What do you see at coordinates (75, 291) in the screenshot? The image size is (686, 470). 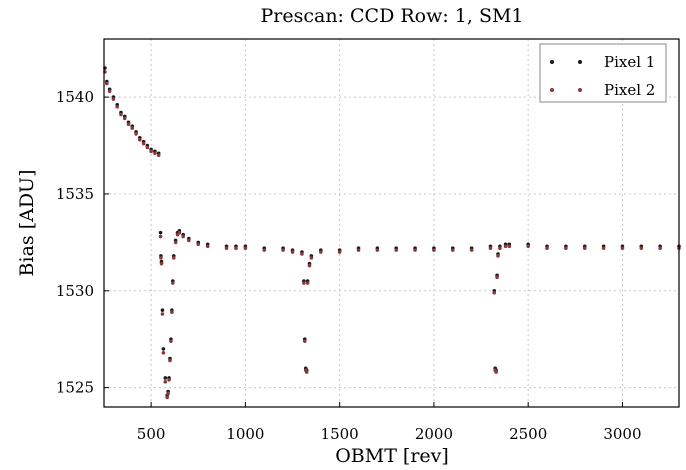 I see `y-tick-label: 1530` at bounding box center [75, 291].